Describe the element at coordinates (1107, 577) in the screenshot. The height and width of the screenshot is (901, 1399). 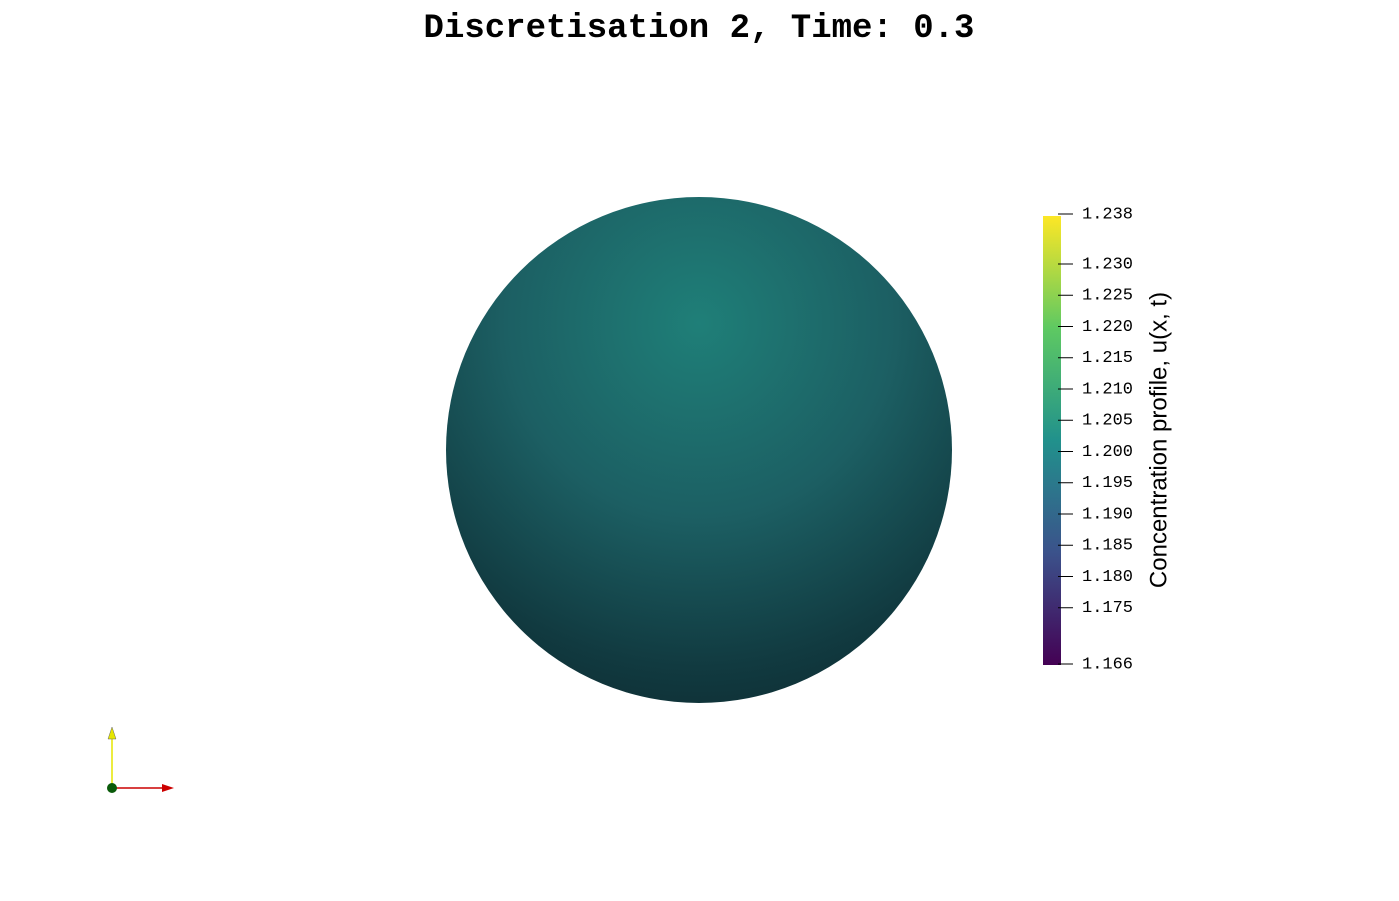
I see `colorbar-tick-label: 1.180` at that location.